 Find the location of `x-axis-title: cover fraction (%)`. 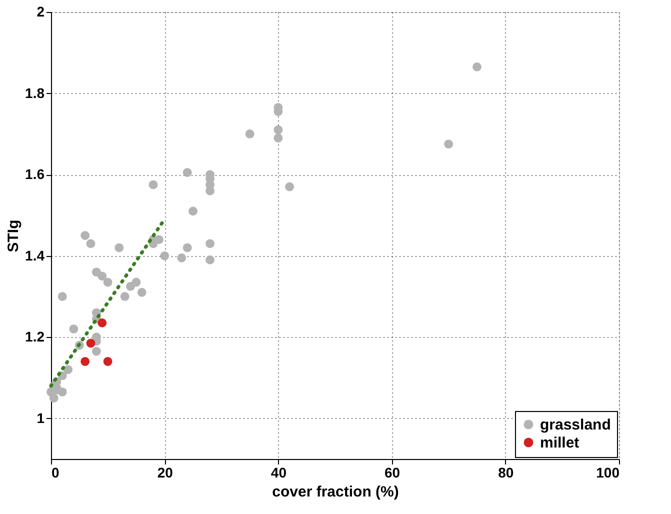

x-axis-title: cover fraction (%) is located at coordinates (335, 492).